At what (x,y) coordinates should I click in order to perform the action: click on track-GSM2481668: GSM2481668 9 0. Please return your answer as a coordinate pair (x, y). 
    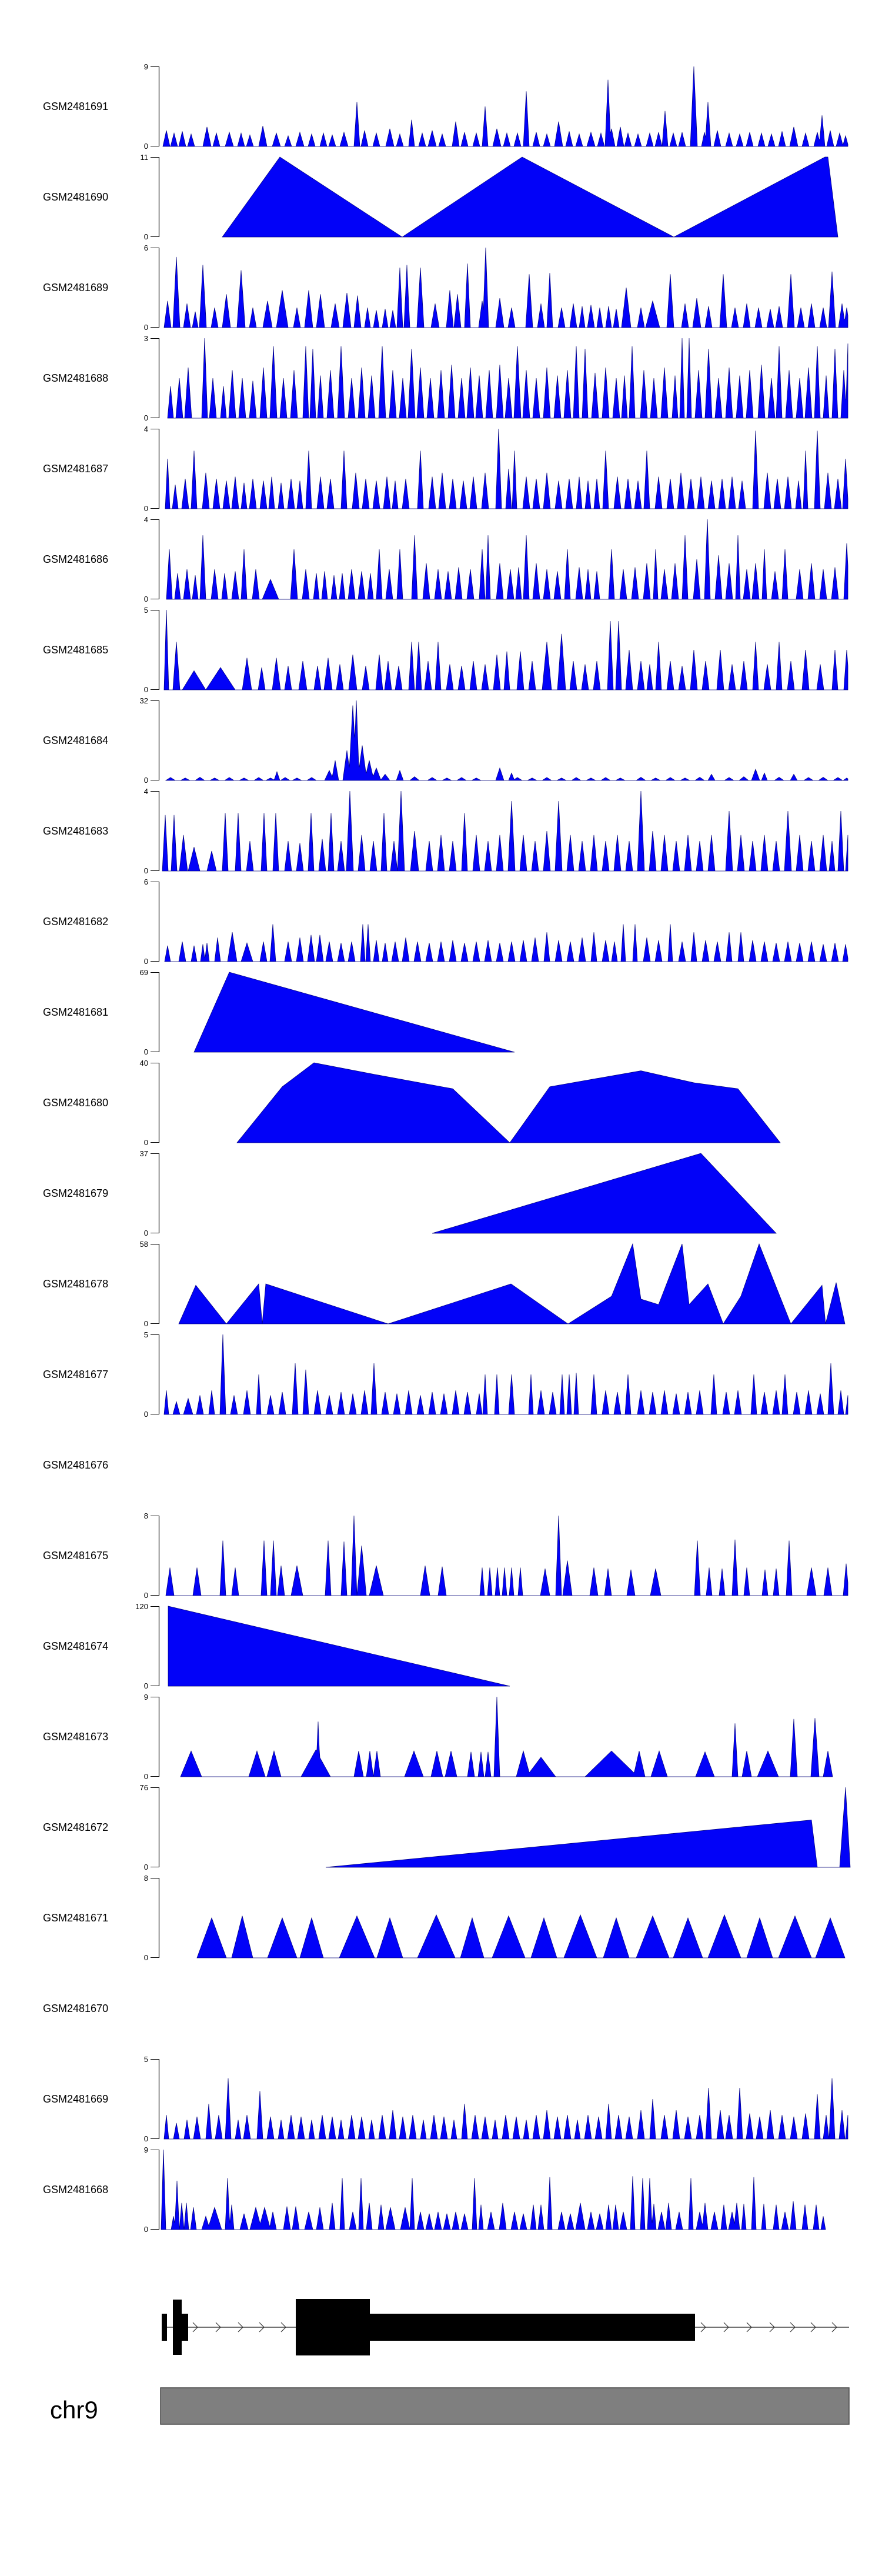
    Looking at the image, I should click on (434, 2189).